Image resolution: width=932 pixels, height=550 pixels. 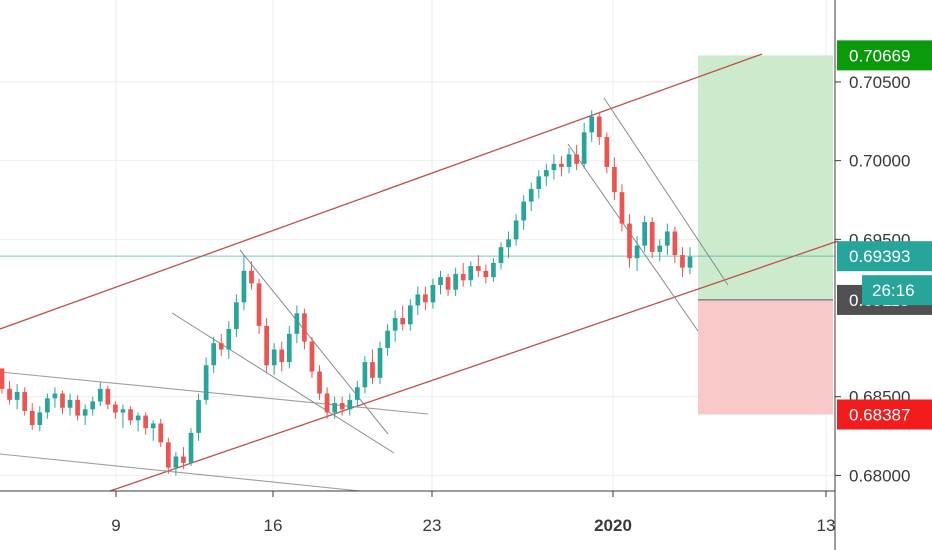 What do you see at coordinates (826, 525) in the screenshot?
I see `x-tick-label: 13` at bounding box center [826, 525].